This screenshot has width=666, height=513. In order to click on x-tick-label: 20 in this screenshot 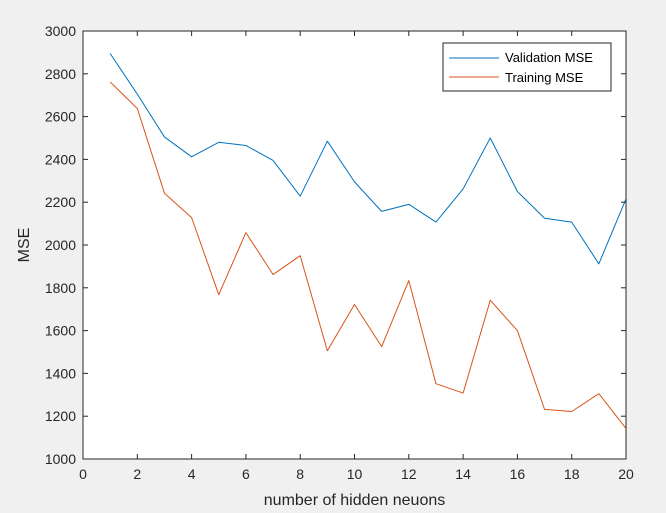, I will do `click(626, 474)`.